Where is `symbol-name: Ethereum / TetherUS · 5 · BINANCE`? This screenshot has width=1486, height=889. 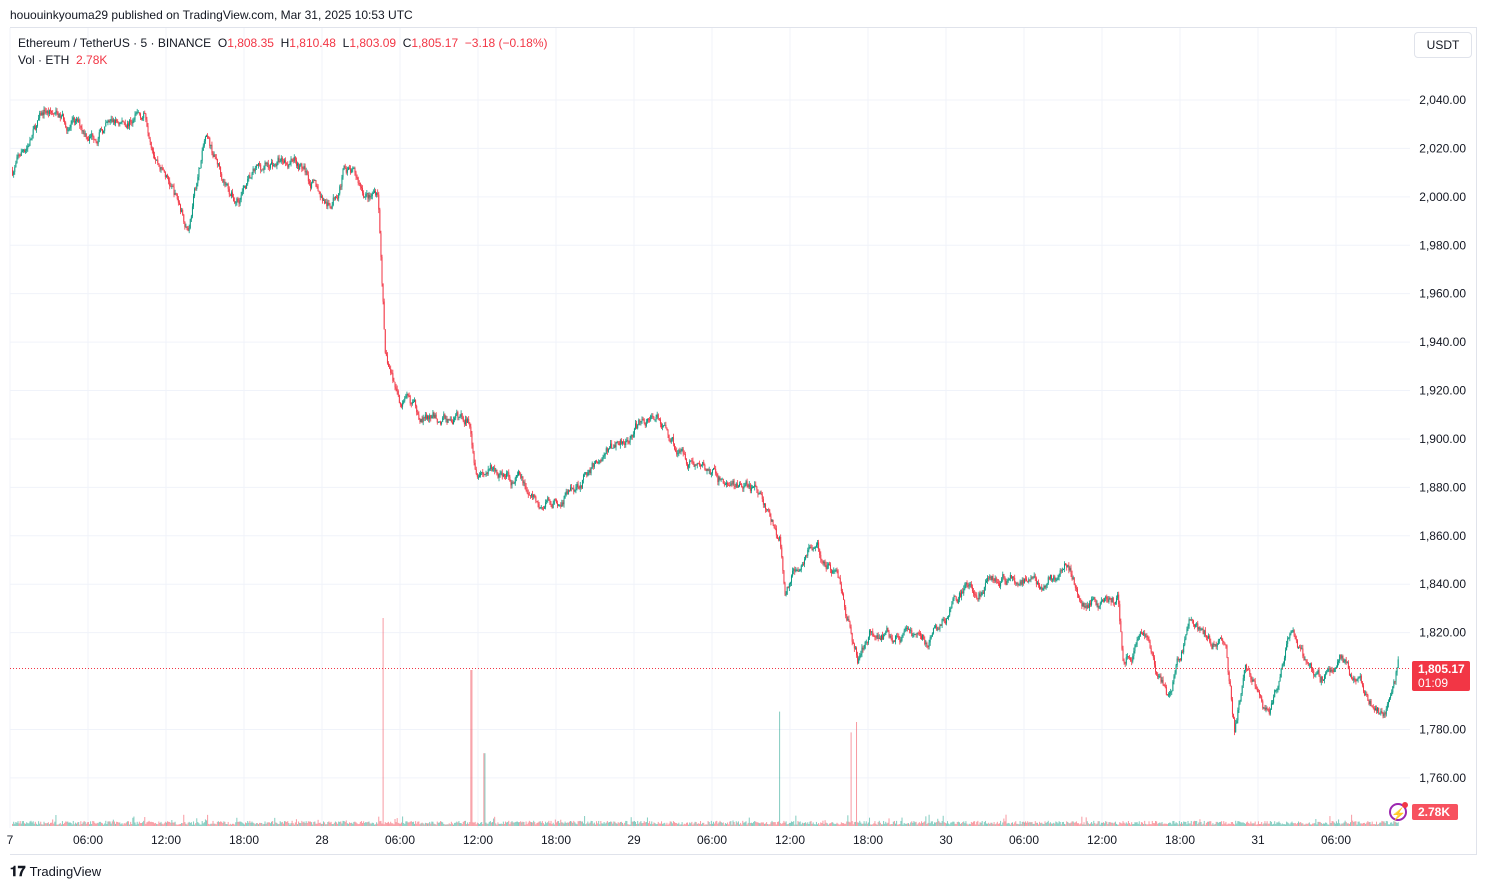 symbol-name: Ethereum / TetherUS · 5 · BINANCE is located at coordinates (115, 43).